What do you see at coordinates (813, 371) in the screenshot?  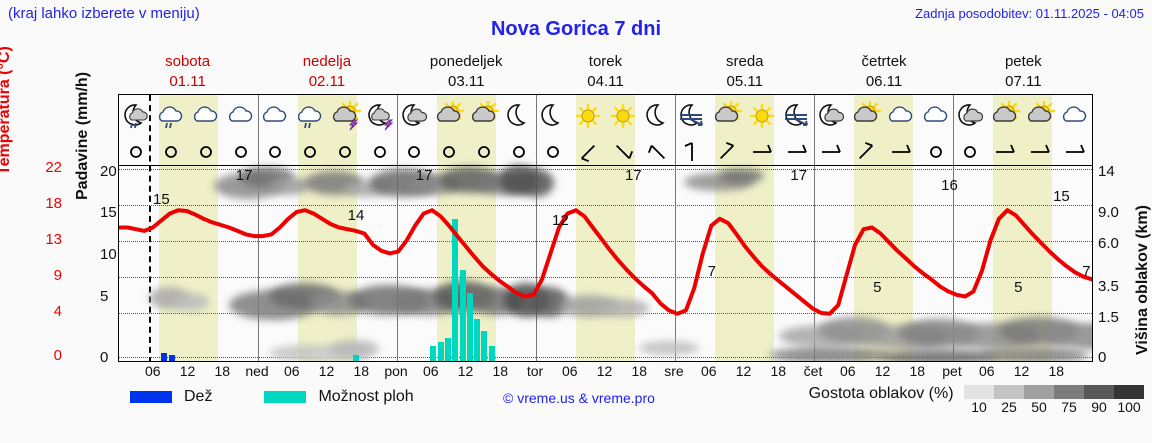 I see `x-tick-čet: čet` at bounding box center [813, 371].